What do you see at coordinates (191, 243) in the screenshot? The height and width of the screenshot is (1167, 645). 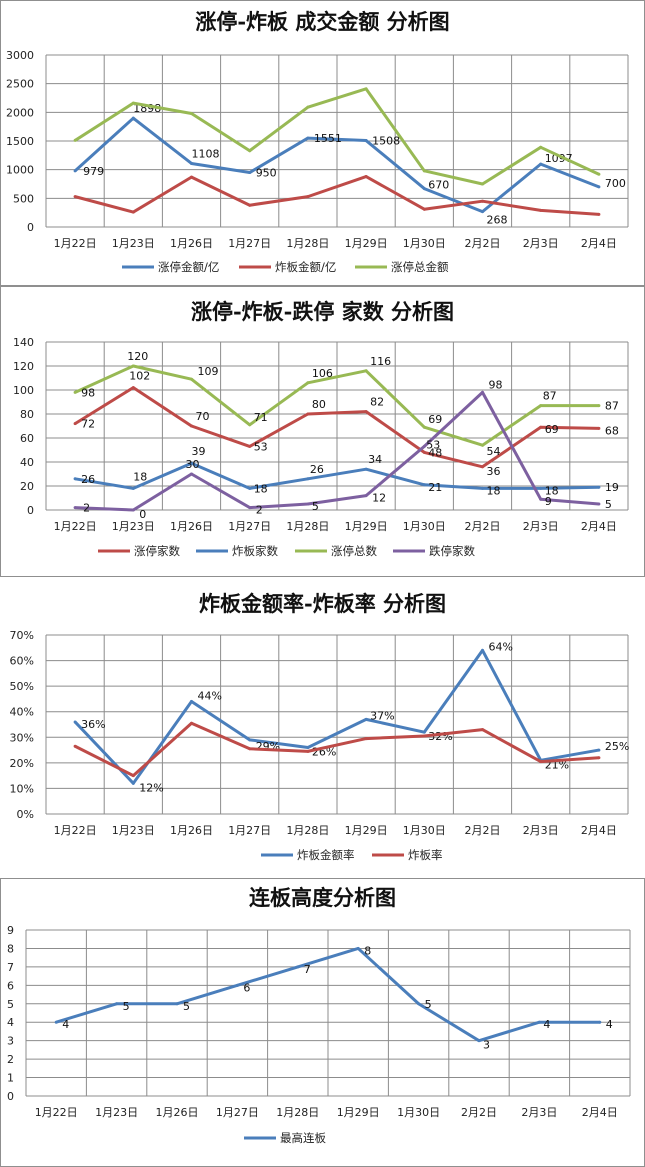 I see `x-tick-label: 1月26日` at bounding box center [191, 243].